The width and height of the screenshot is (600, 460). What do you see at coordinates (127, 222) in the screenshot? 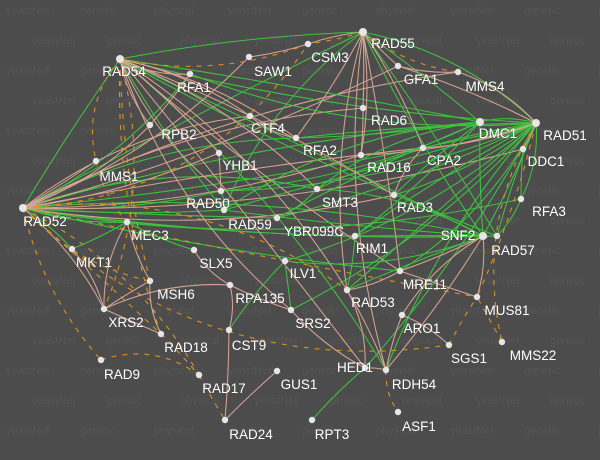
I see `gene-node-mec3` at bounding box center [127, 222].